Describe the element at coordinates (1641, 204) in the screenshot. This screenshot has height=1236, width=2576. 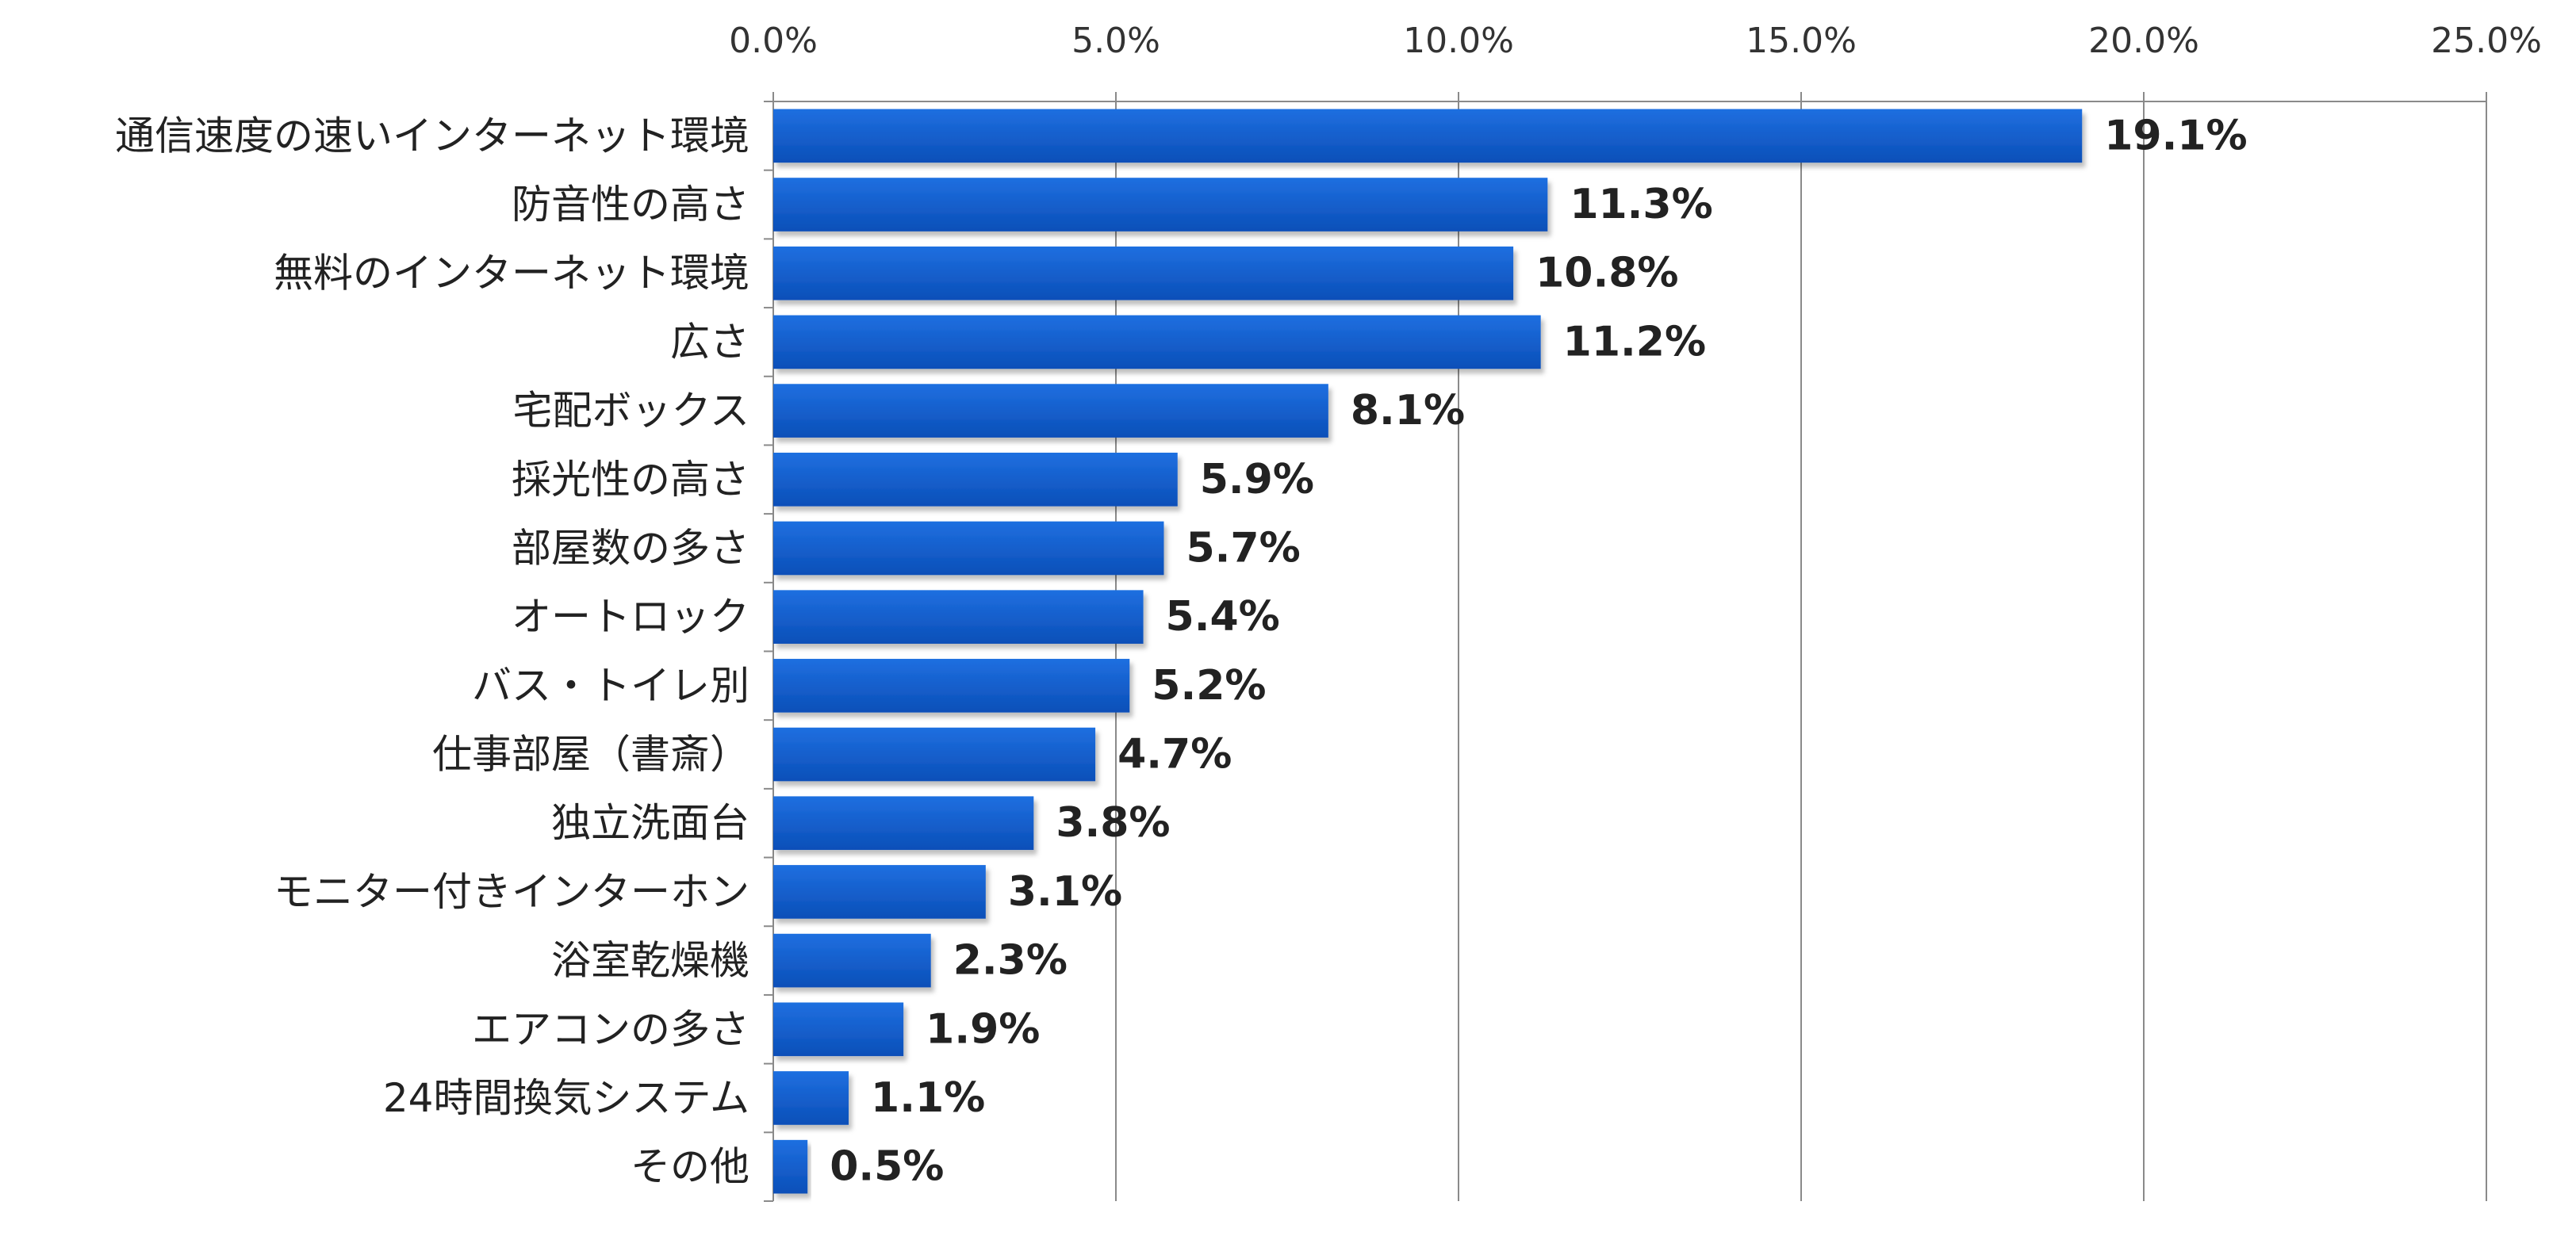
I see `data-label-1: 11.3%` at that location.